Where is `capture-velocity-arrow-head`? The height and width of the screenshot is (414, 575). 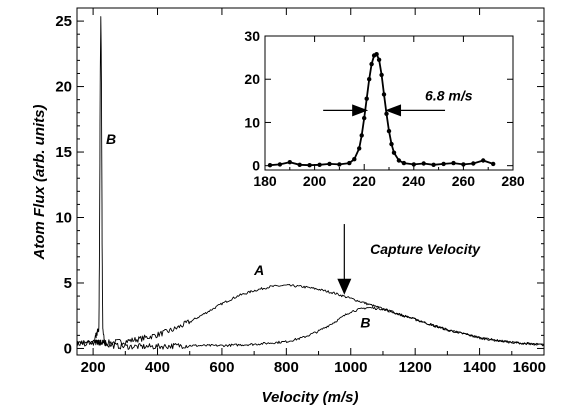
capture-velocity-arrow-head is located at coordinates (344, 286).